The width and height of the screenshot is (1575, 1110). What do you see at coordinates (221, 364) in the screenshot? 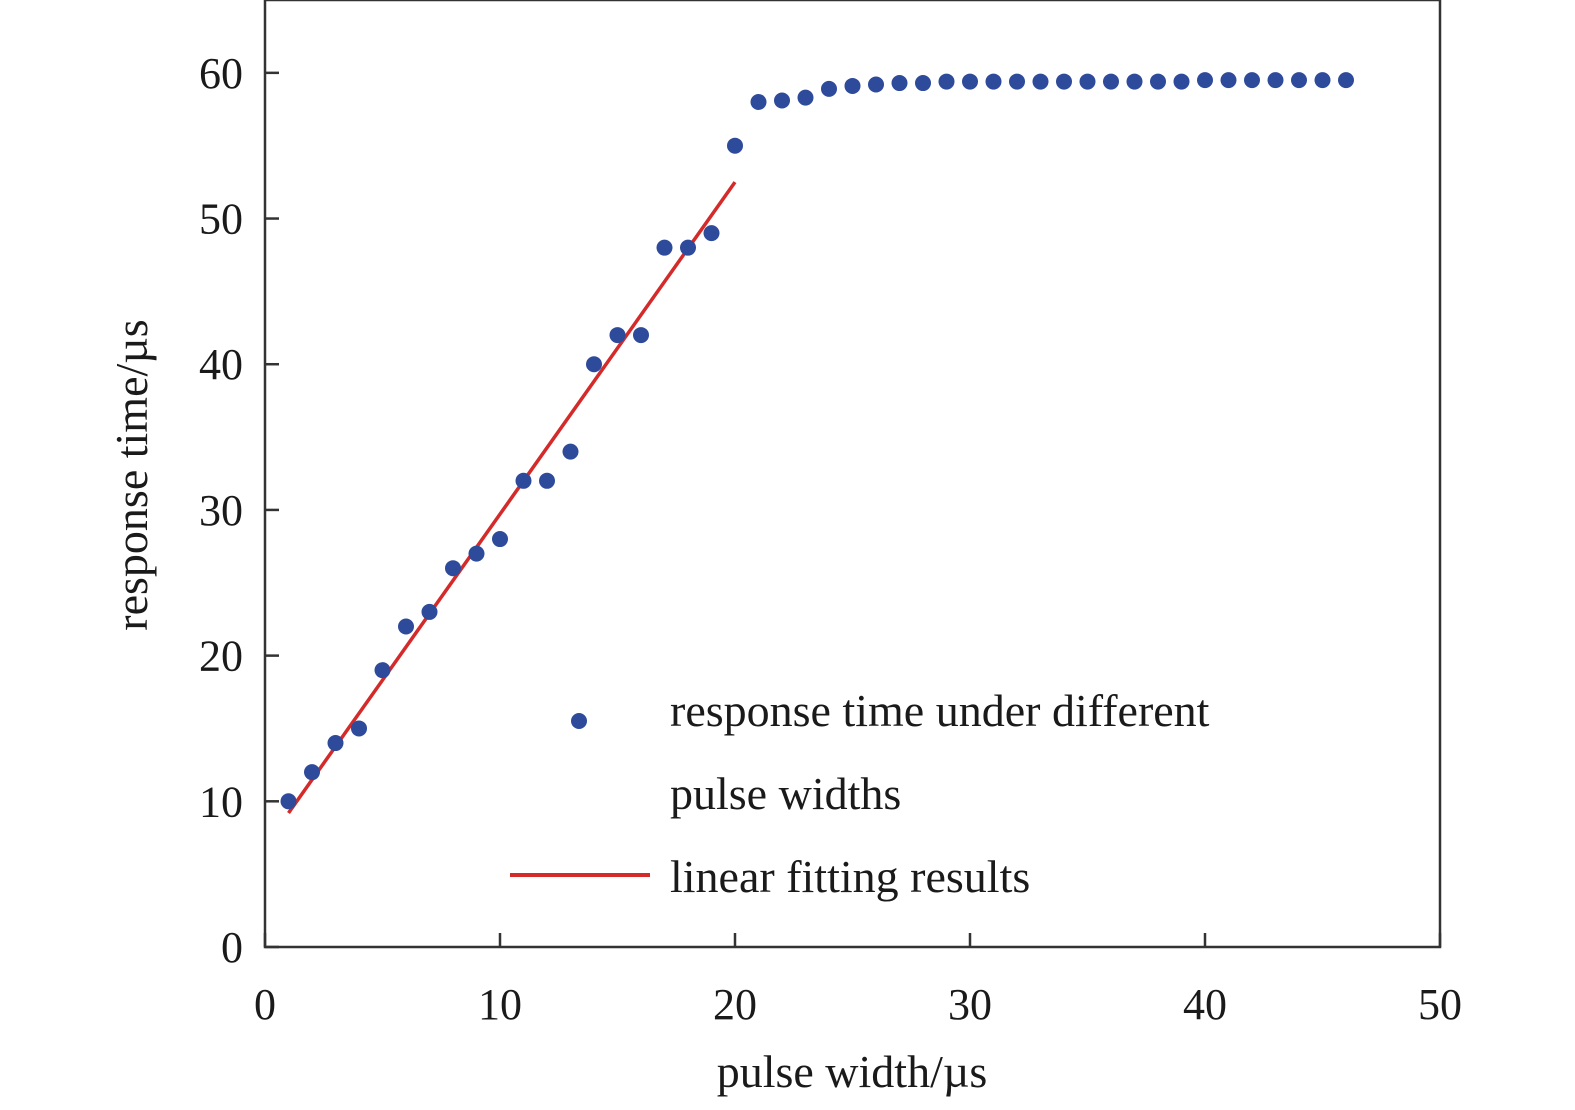
I see `y-tick-label-4: 40` at bounding box center [221, 364].